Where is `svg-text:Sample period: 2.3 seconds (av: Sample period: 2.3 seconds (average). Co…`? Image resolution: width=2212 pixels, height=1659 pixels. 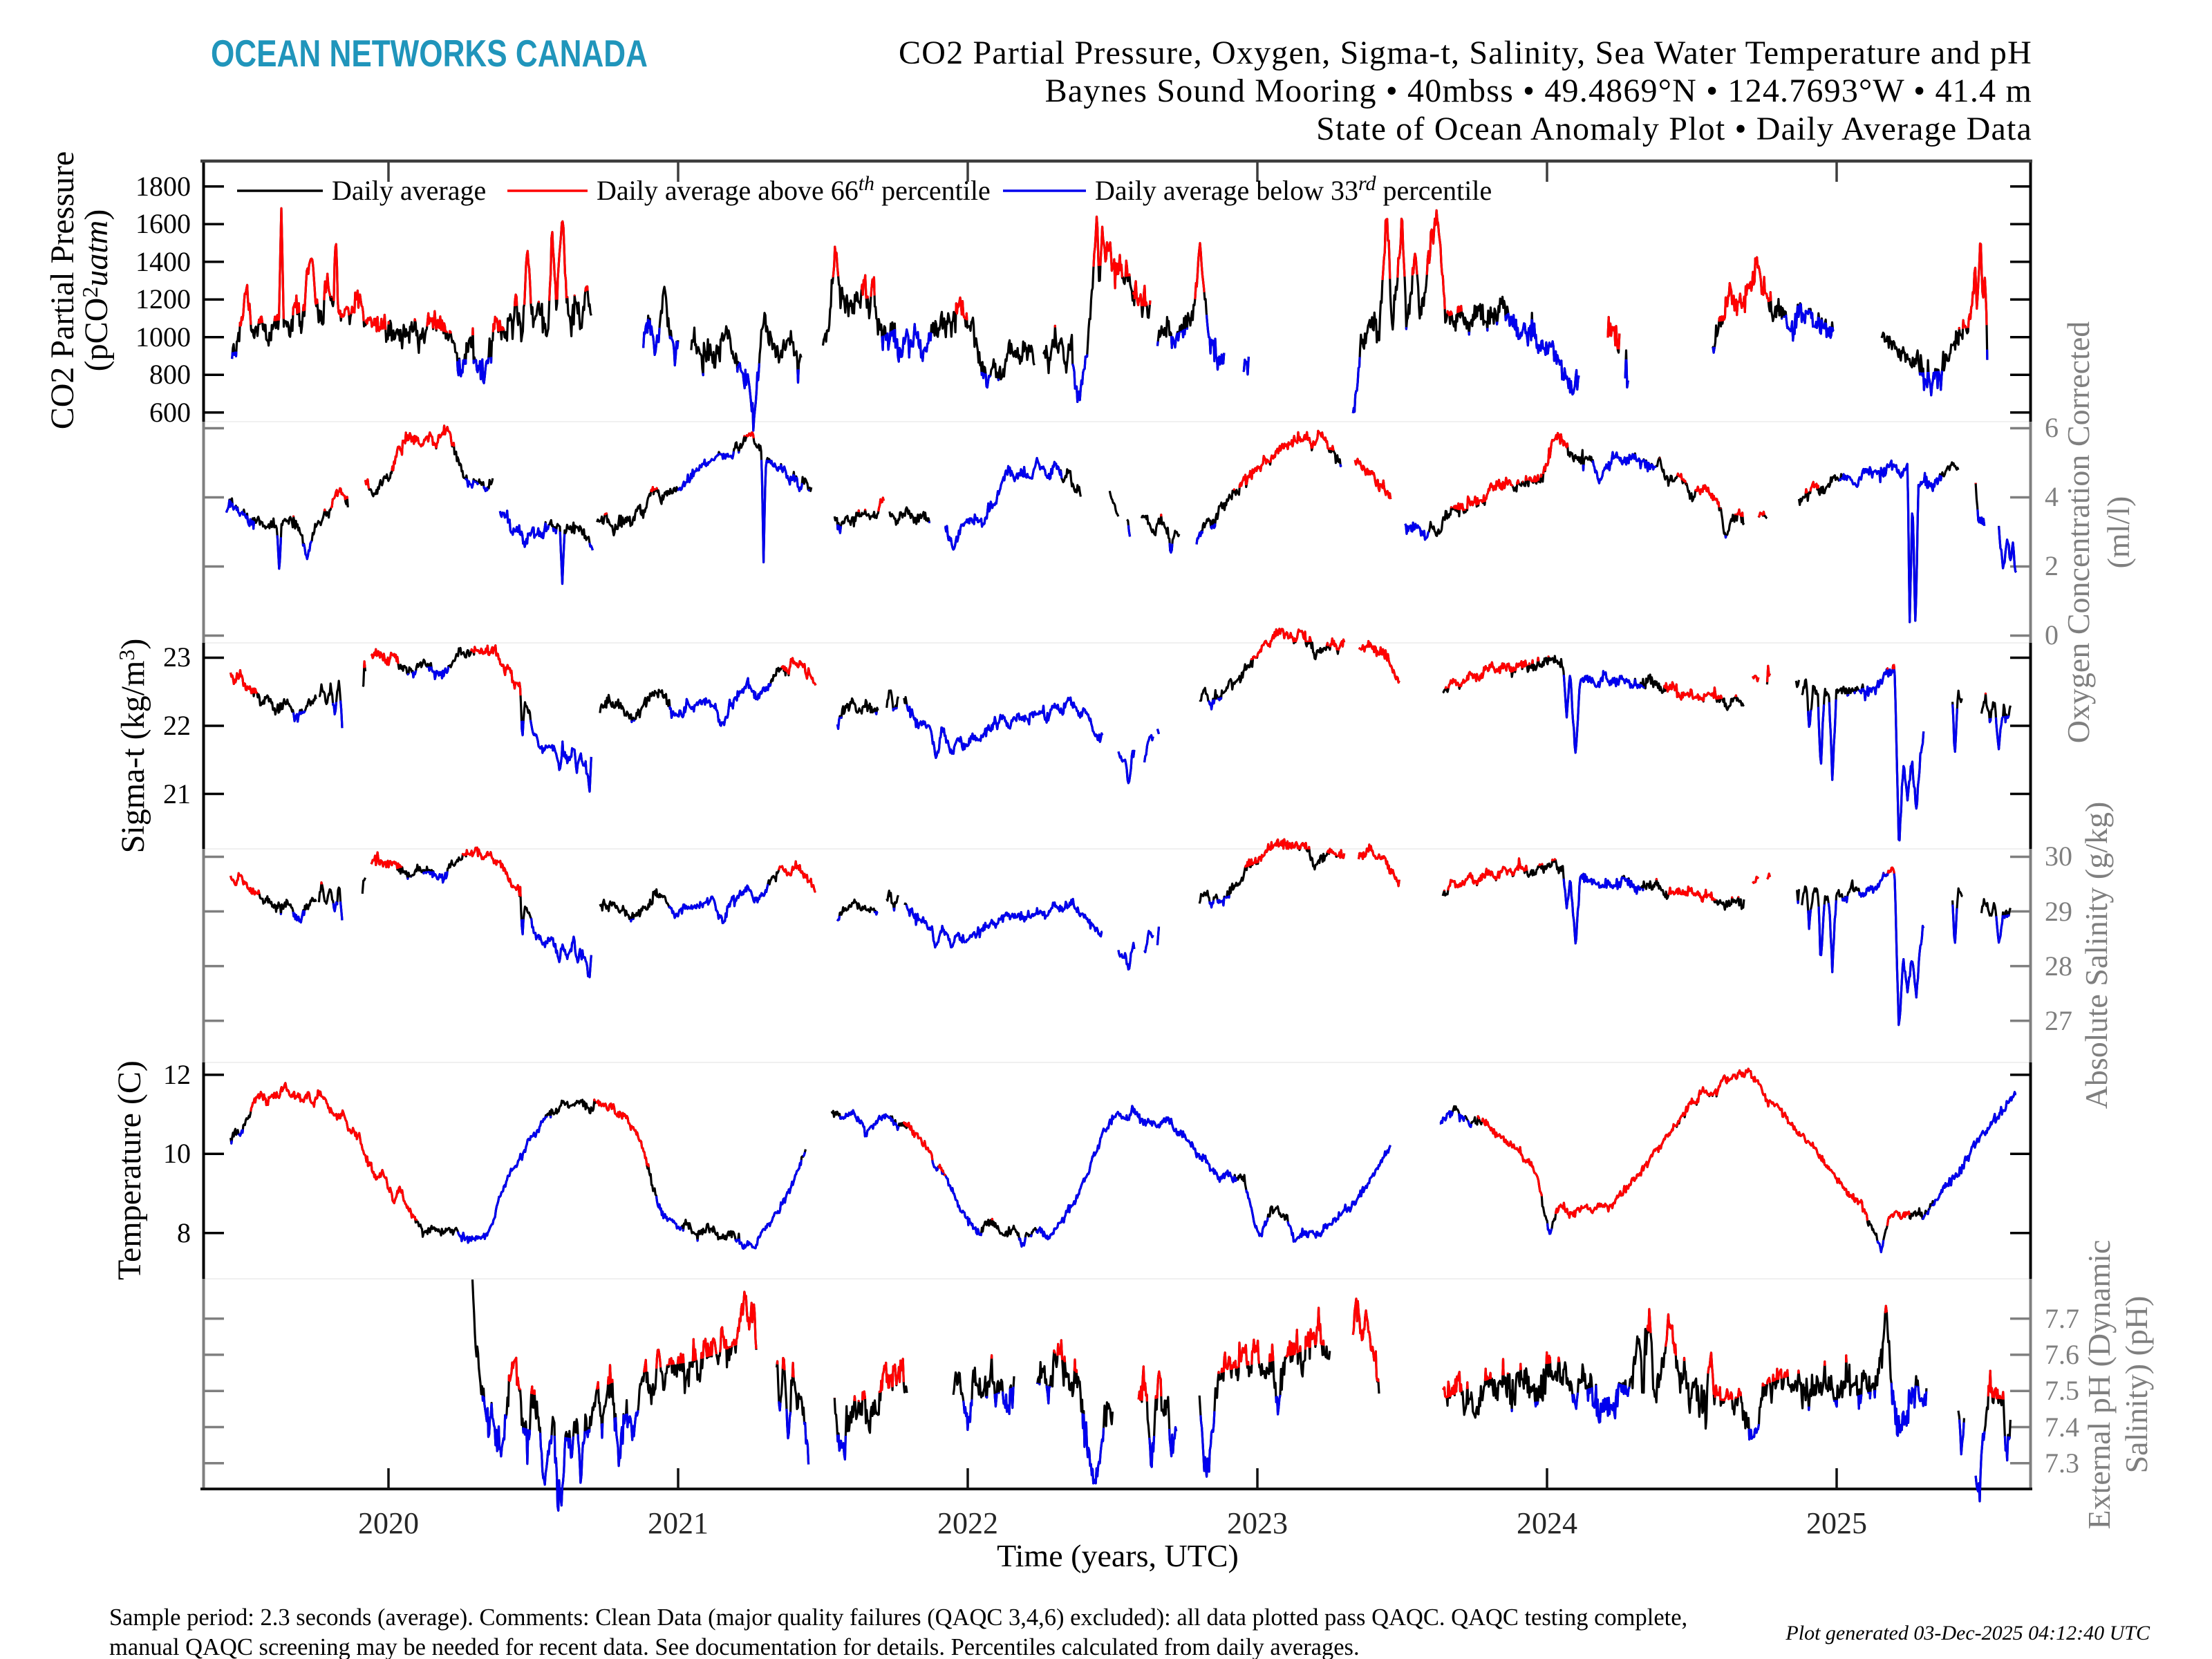
svg-text:Sample period: 2.3 seconds (av: Sample period: 2.3 seconds (average). Co… is located at coordinates (898, 1618).